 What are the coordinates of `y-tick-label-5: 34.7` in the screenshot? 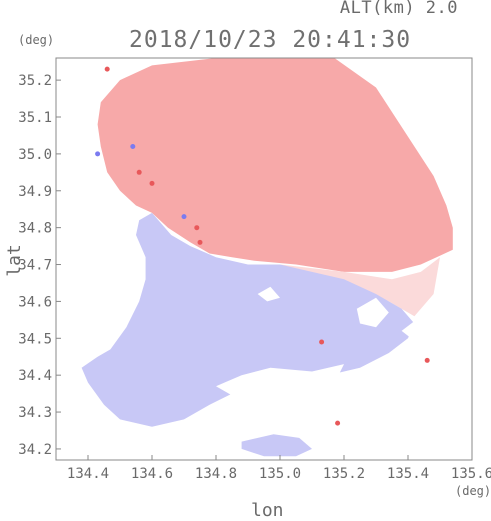 It's located at (35, 266).